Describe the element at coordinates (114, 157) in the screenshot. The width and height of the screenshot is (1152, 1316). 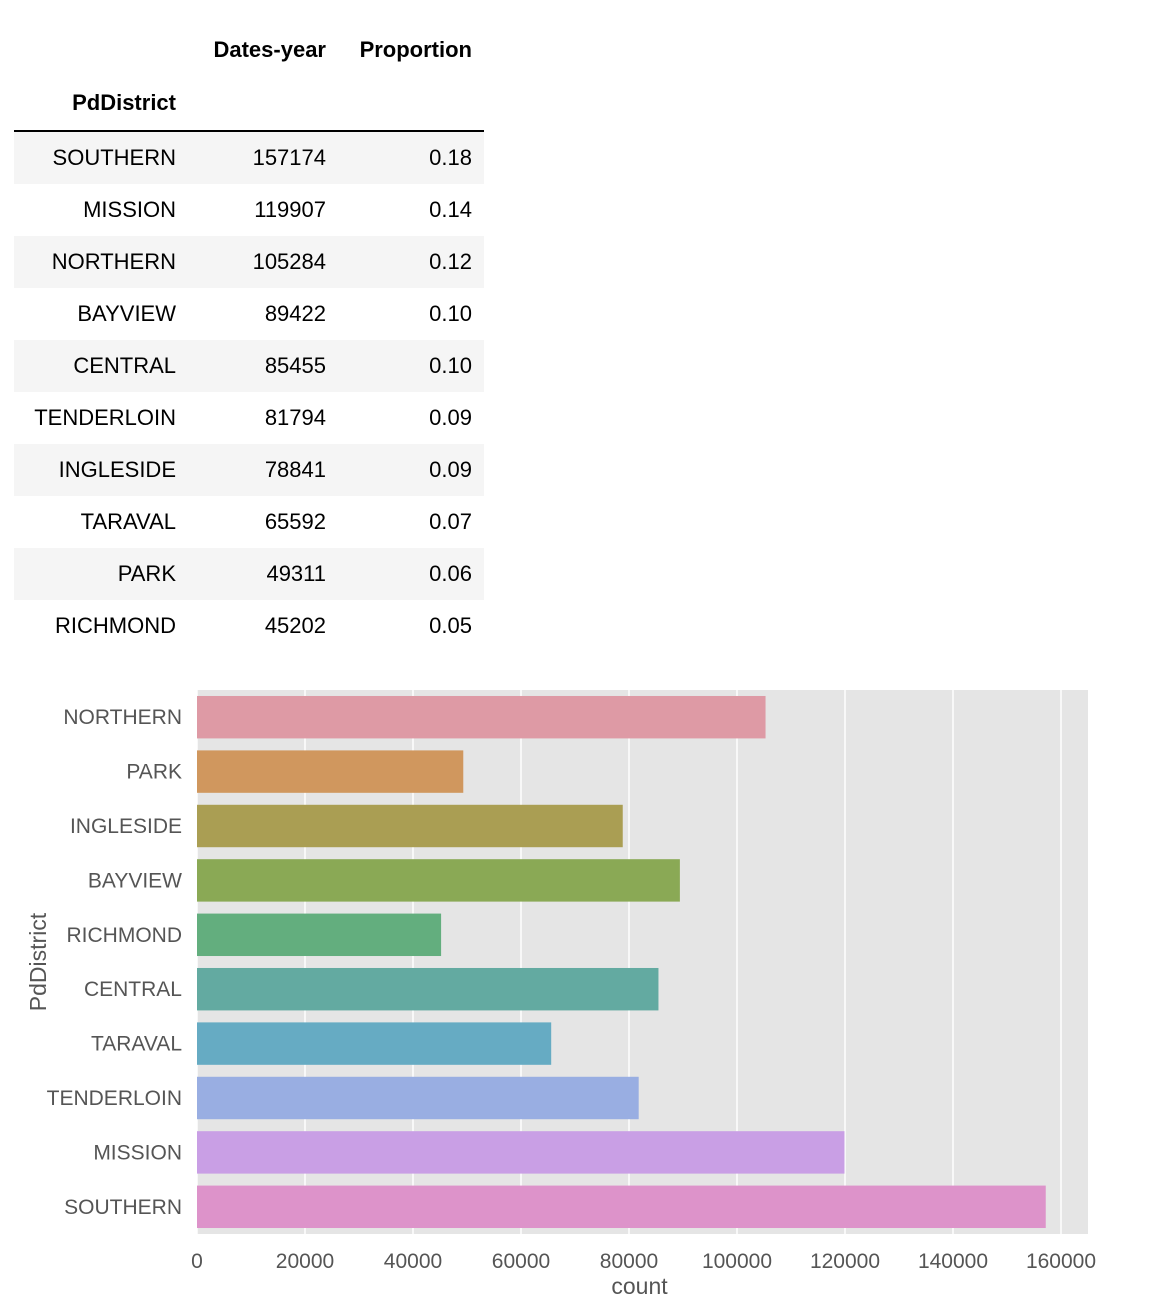
I see `row-district-cell: SOUTHERN` at that location.